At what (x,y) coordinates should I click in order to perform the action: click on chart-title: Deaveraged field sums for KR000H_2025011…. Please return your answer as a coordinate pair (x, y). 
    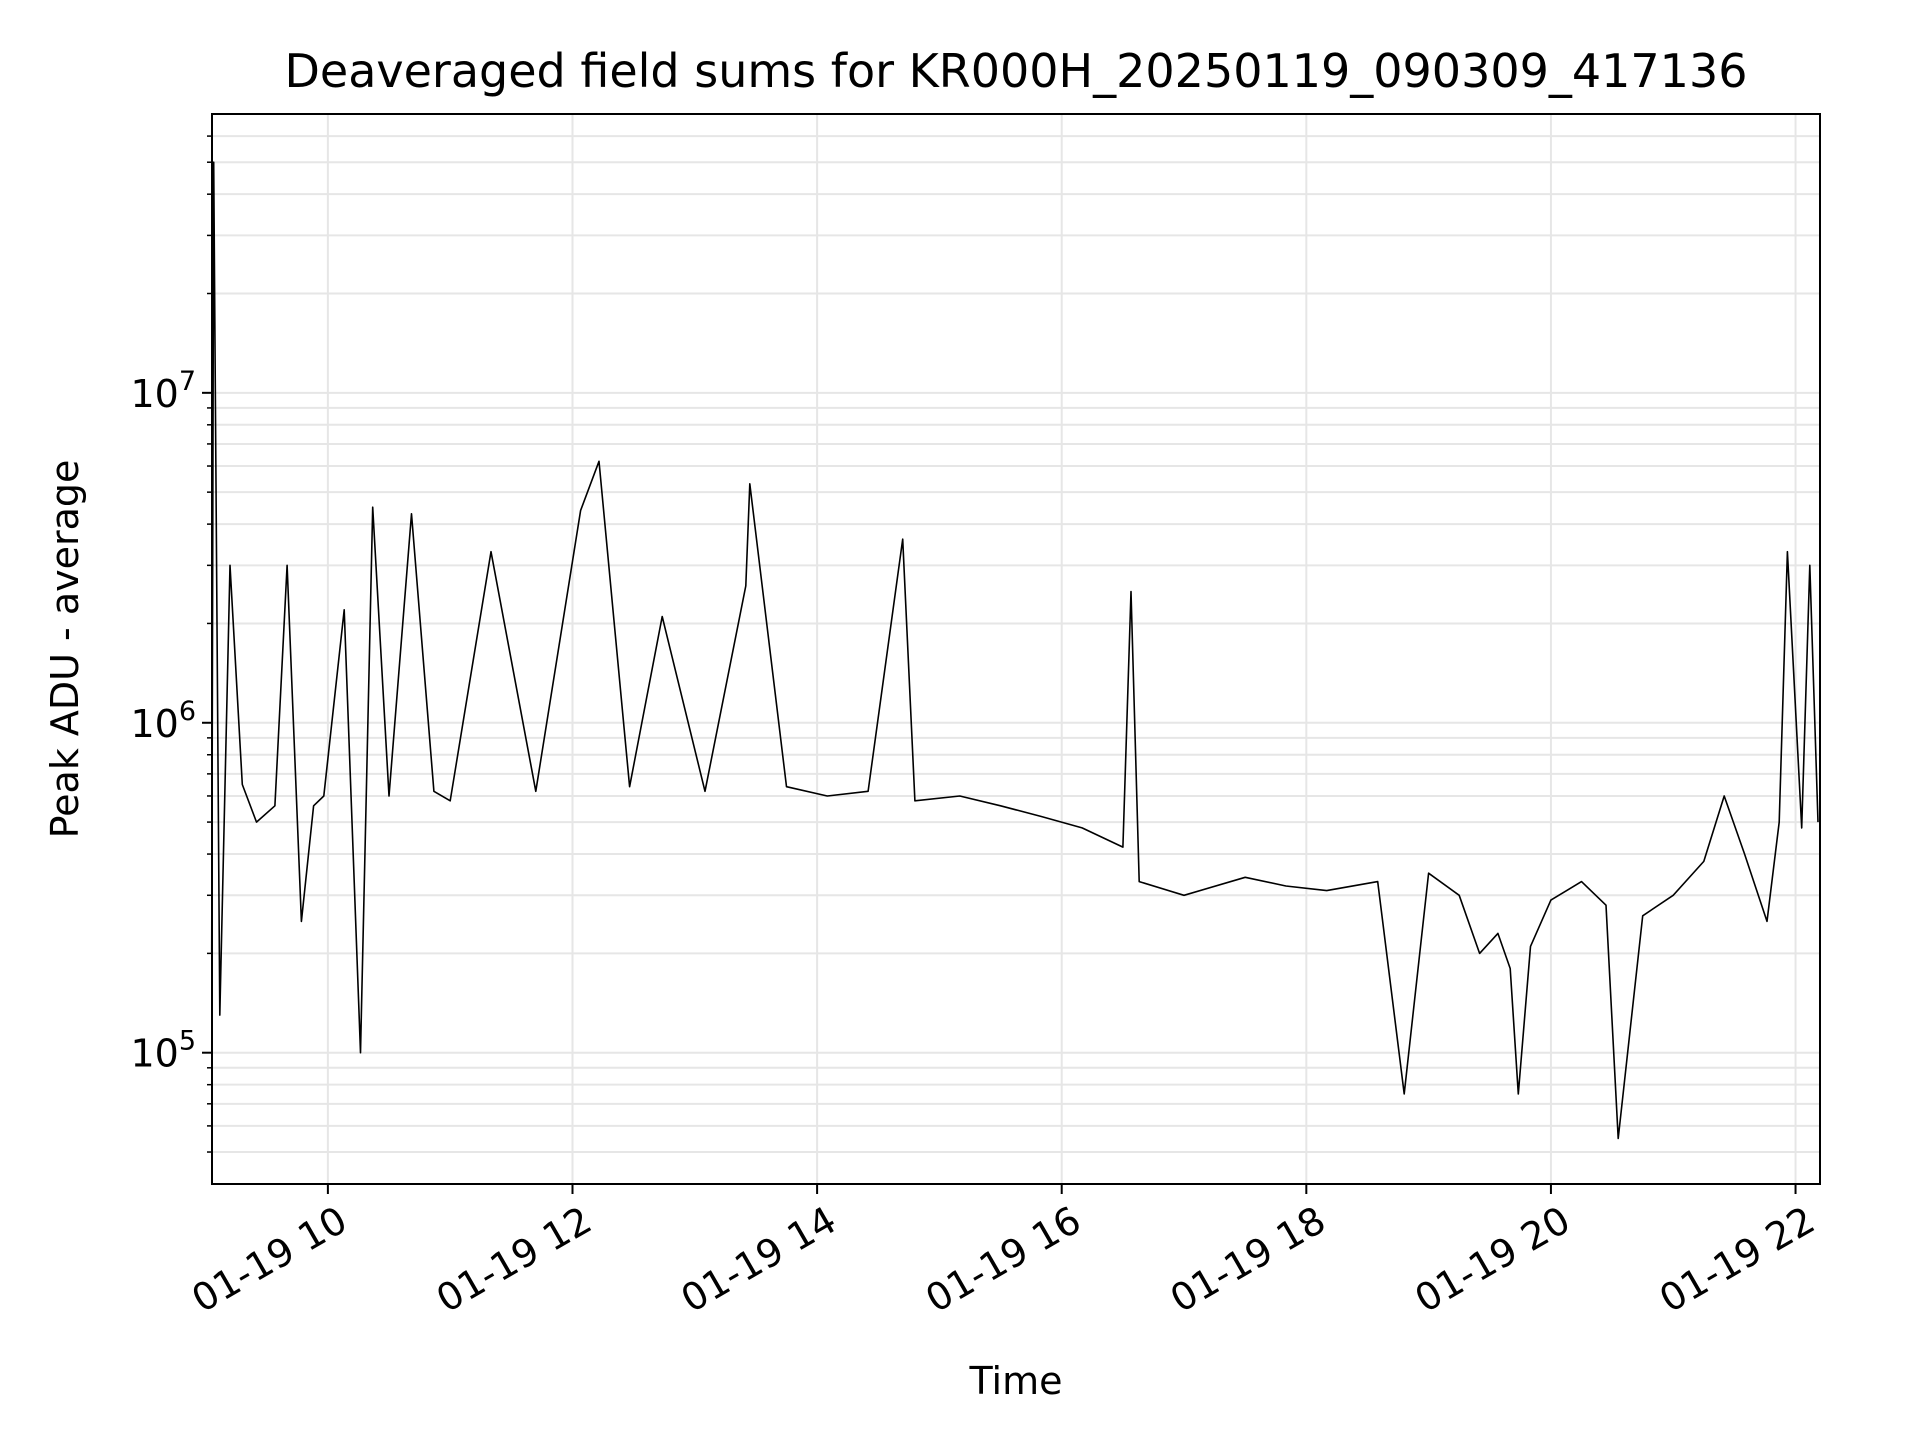
    Looking at the image, I should click on (1016, 71).